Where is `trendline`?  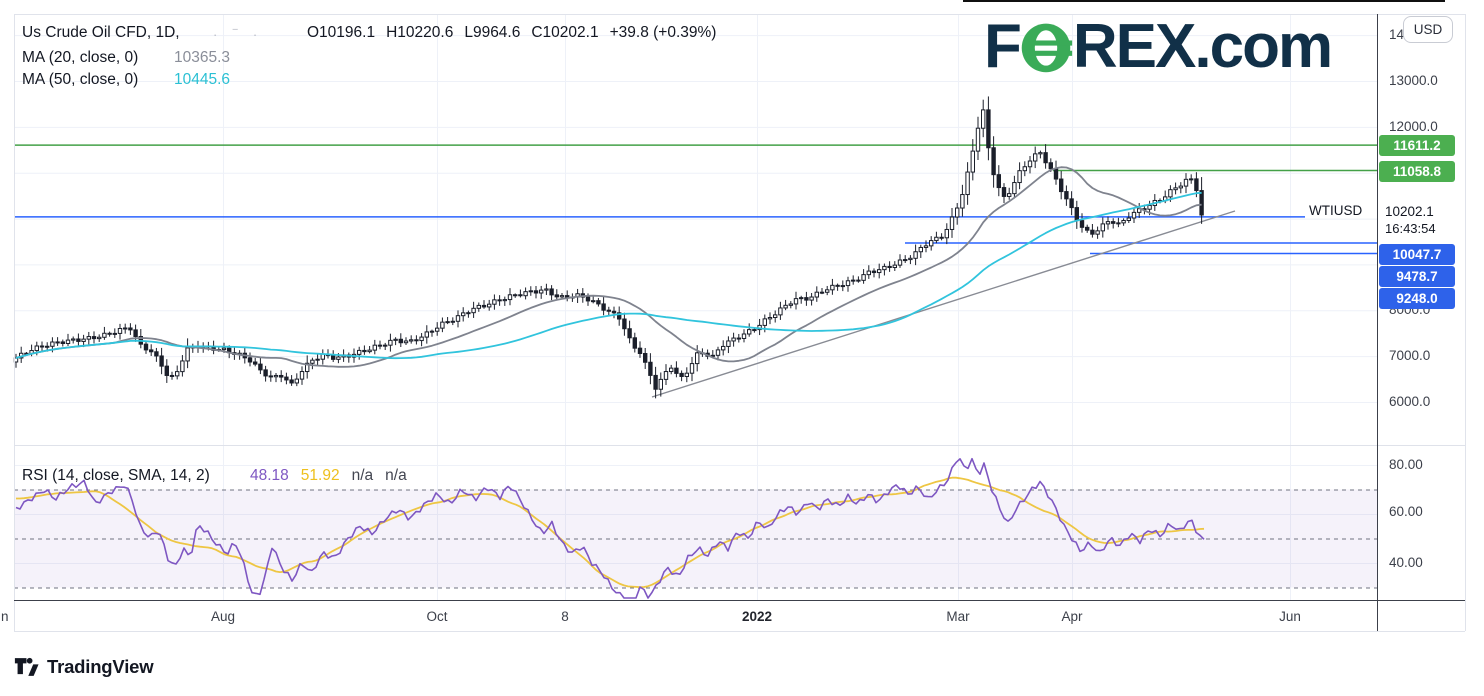
trendline is located at coordinates (943, 304).